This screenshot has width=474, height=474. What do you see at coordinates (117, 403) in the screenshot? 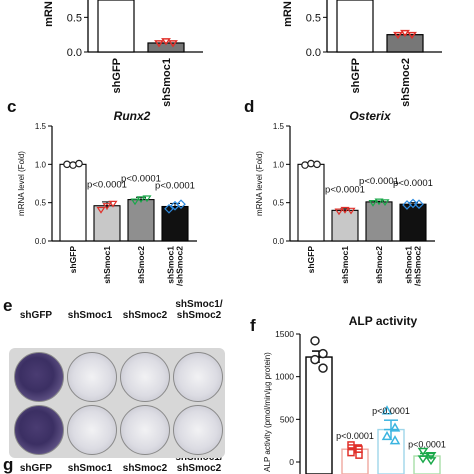
I see `alp-stain-plate` at bounding box center [117, 403].